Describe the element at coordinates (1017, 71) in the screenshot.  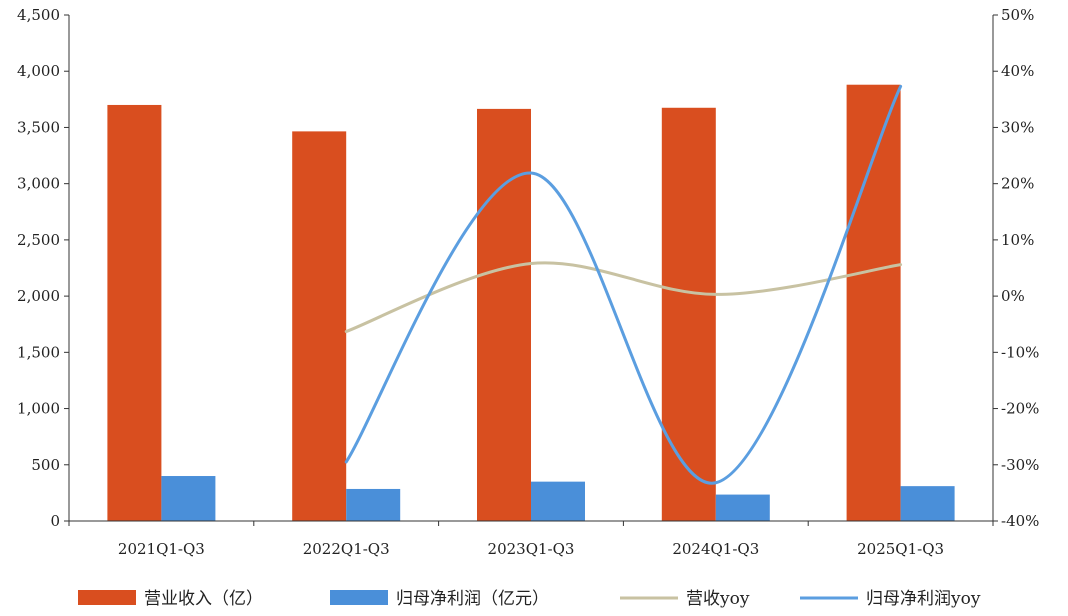
I see `right-tick-label: 40%` at that location.